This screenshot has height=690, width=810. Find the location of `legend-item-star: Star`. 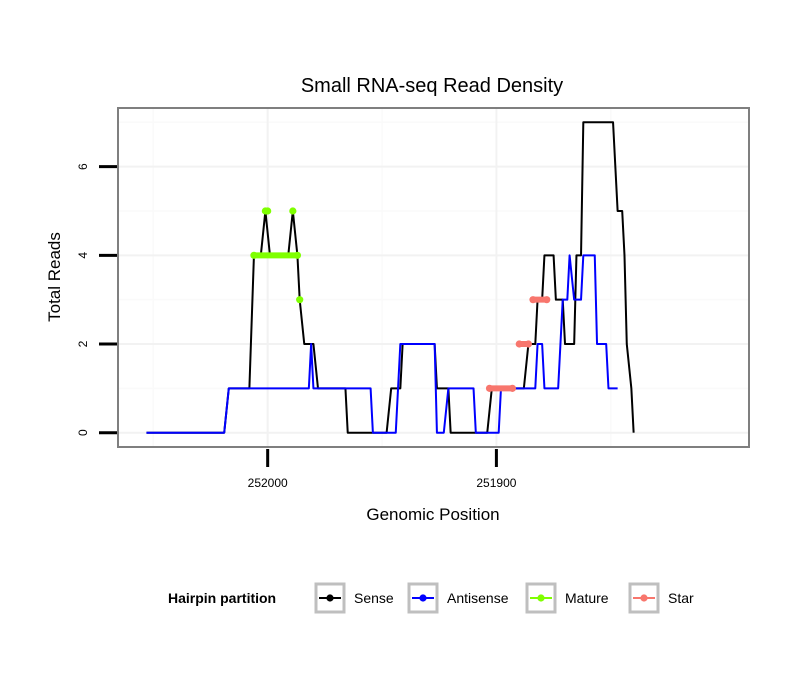

legend-item-star: Star is located at coordinates (661, 598).